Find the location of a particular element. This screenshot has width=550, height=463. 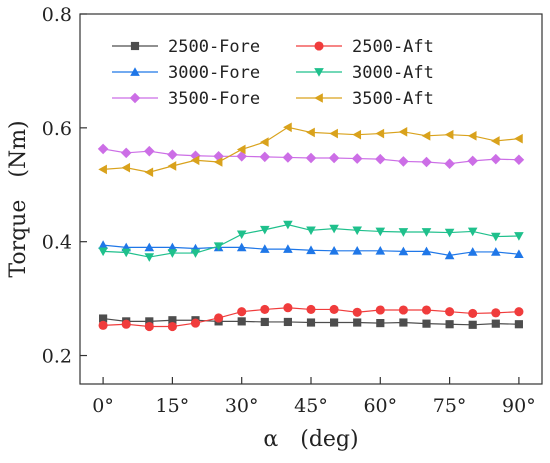

legend-label: 2500-Aft is located at coordinates (393, 47).